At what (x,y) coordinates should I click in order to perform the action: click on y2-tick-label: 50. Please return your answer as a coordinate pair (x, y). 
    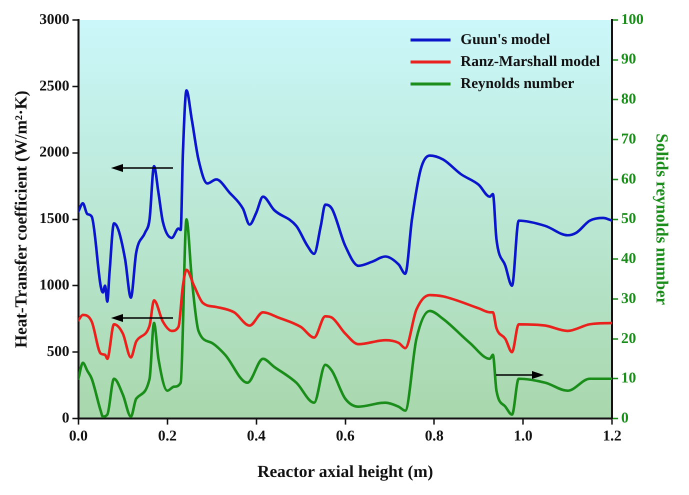
    Looking at the image, I should click on (628, 219).